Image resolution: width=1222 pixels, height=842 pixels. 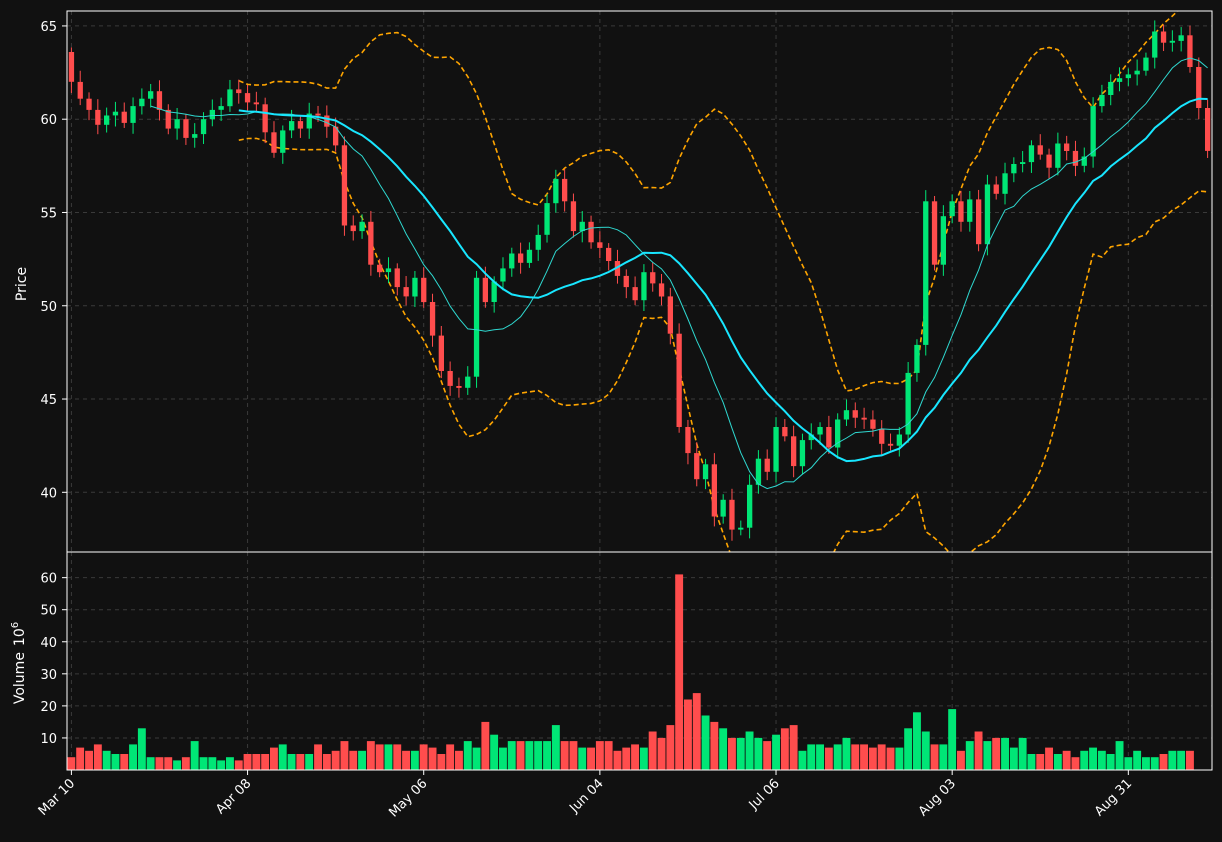 What do you see at coordinates (53, 659) in the screenshot?
I see `volume-y-ticks: 10 20 30 40 50 60` at bounding box center [53, 659].